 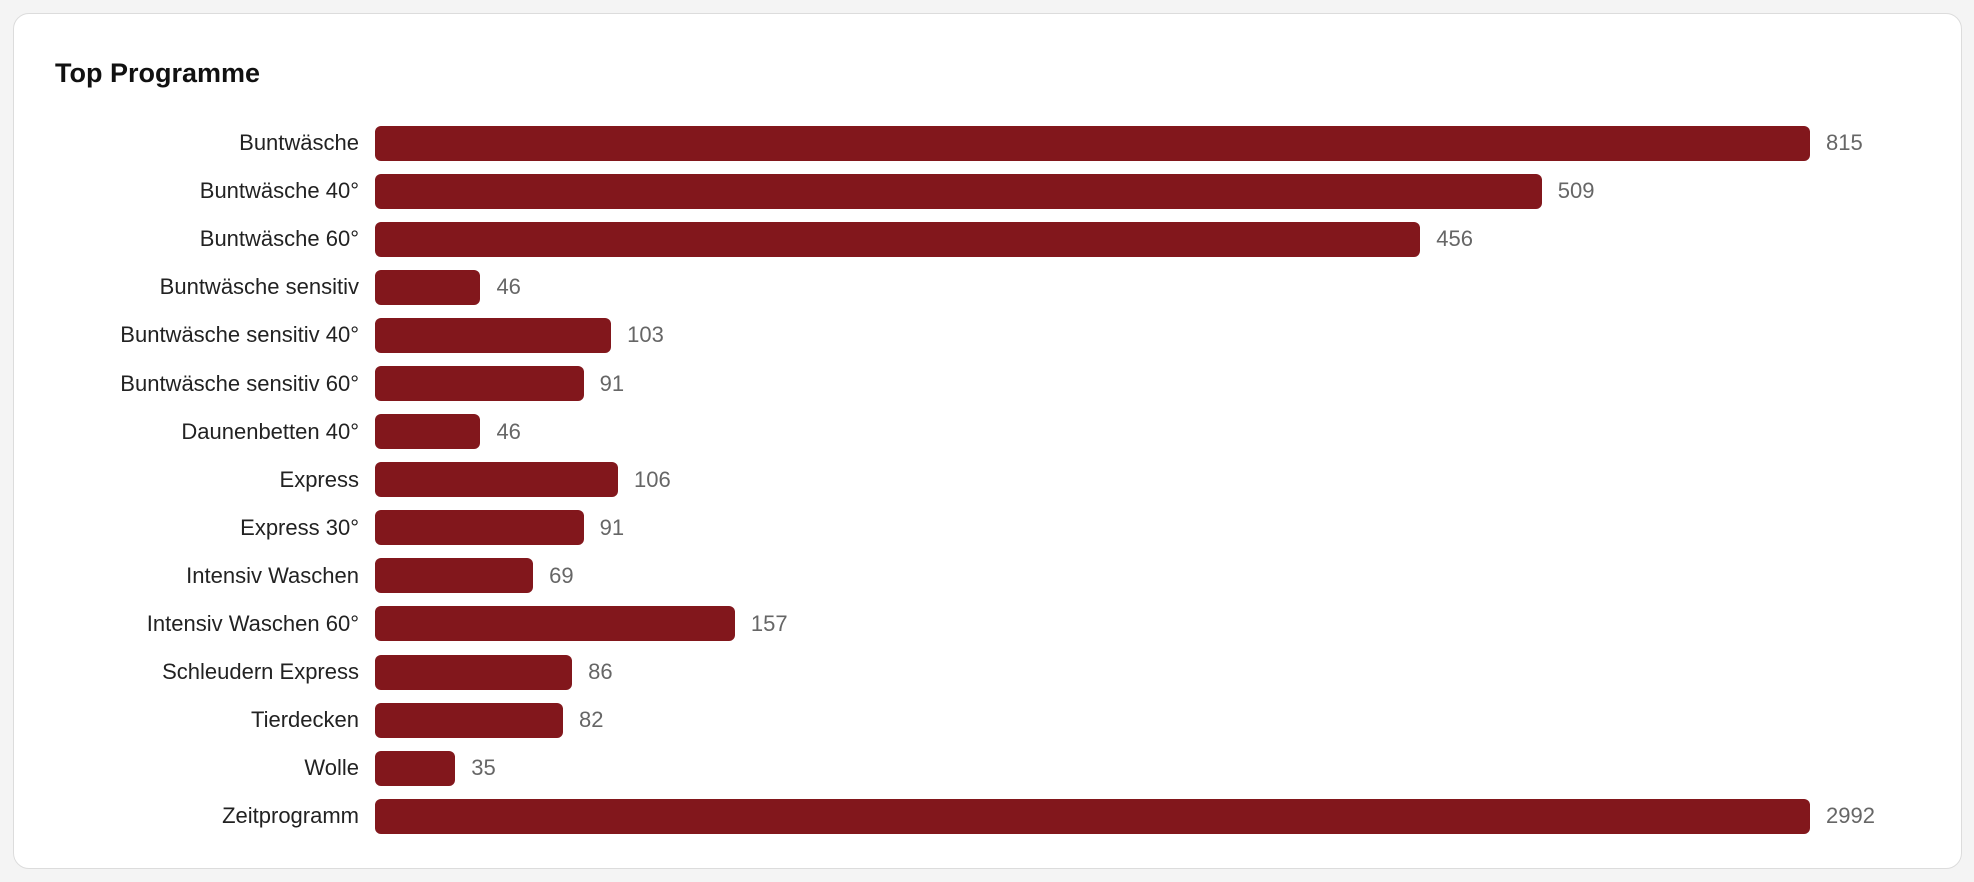 What do you see at coordinates (1145, 768) in the screenshot?
I see `bar-track: 35` at bounding box center [1145, 768].